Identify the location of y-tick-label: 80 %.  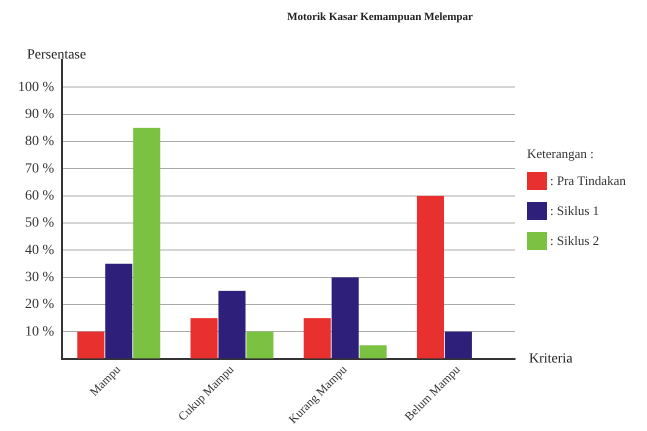
(39, 142).